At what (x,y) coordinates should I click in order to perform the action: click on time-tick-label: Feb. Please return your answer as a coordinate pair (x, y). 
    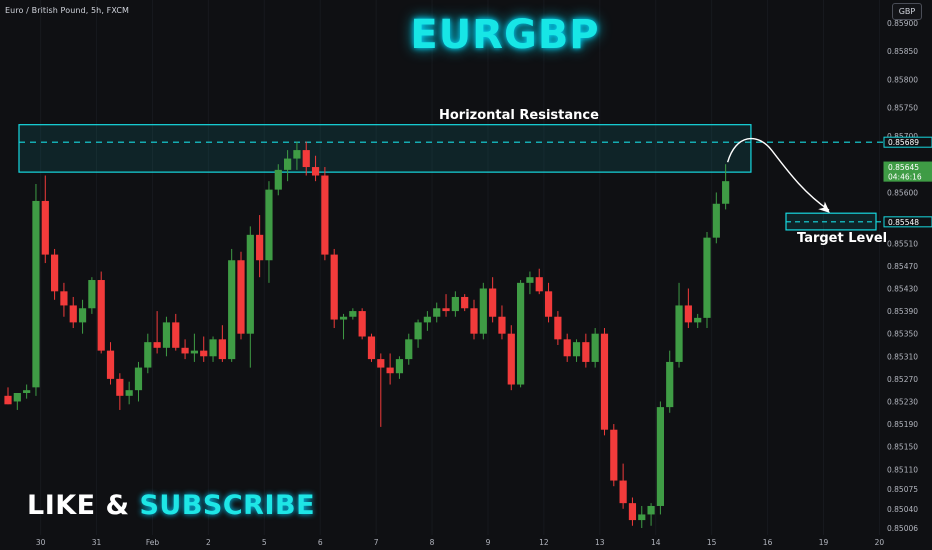
    Looking at the image, I should click on (153, 542).